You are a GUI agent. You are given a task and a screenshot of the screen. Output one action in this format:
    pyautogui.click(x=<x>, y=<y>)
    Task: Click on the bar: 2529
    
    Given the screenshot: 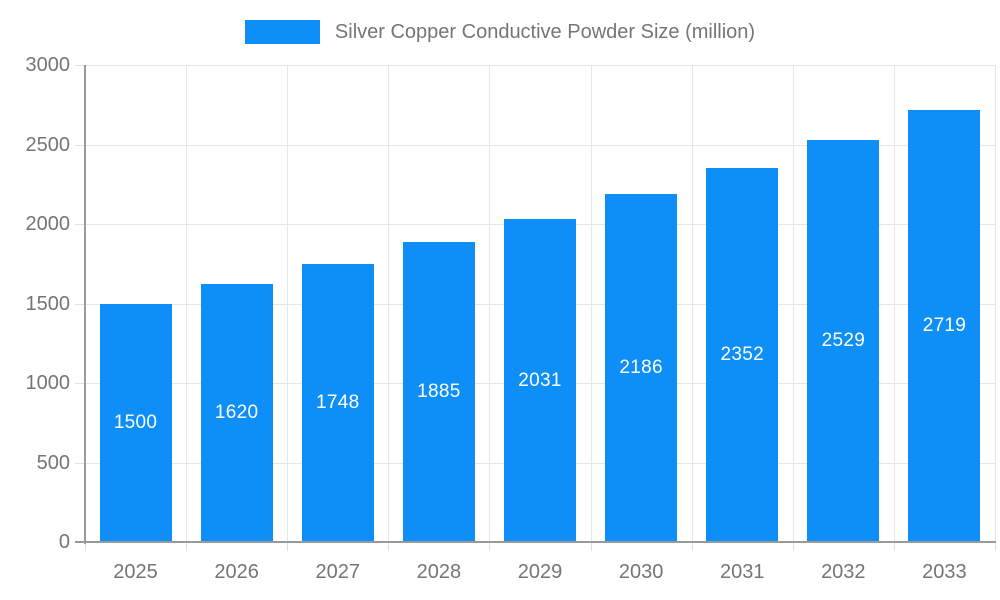 What is the action you would take?
    pyautogui.click(x=843, y=340)
    